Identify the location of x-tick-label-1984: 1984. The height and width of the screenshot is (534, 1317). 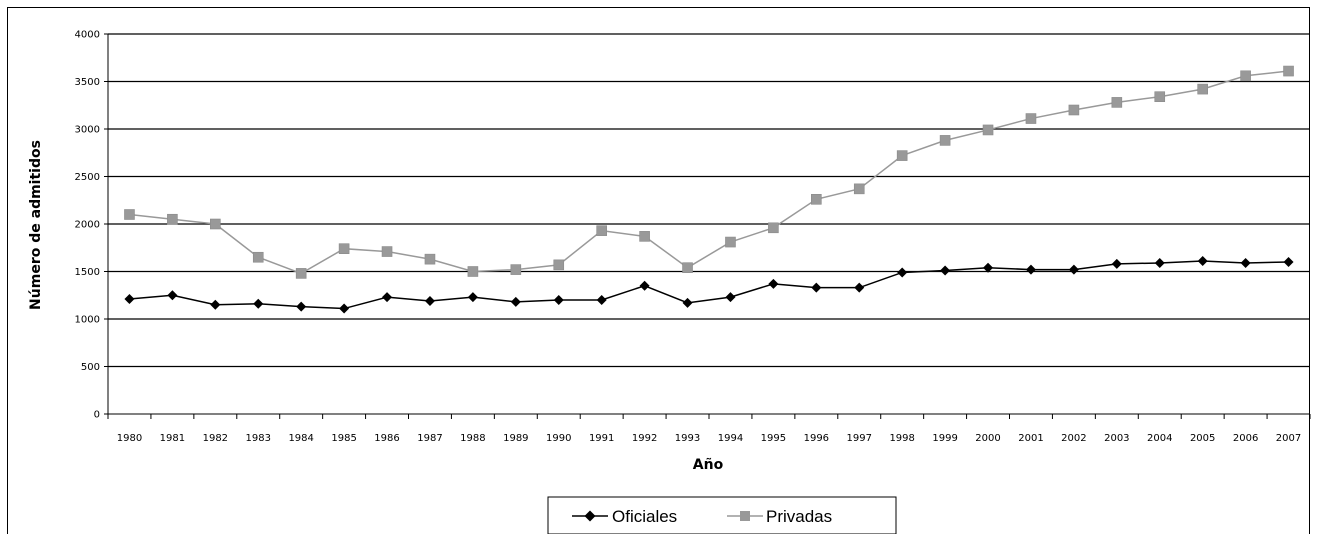
(300, 438).